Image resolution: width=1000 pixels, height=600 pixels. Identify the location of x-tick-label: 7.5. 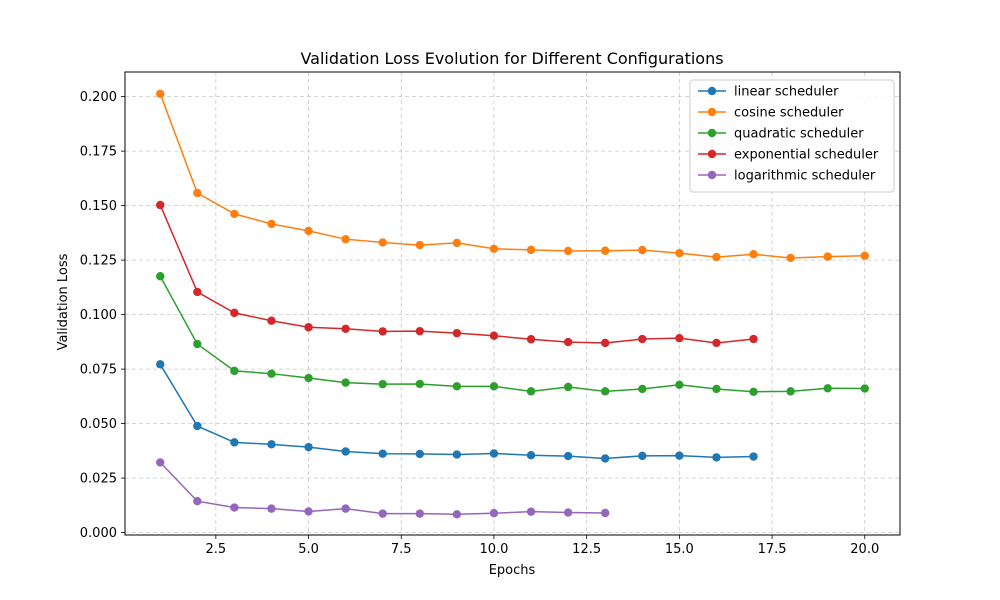
(401, 549).